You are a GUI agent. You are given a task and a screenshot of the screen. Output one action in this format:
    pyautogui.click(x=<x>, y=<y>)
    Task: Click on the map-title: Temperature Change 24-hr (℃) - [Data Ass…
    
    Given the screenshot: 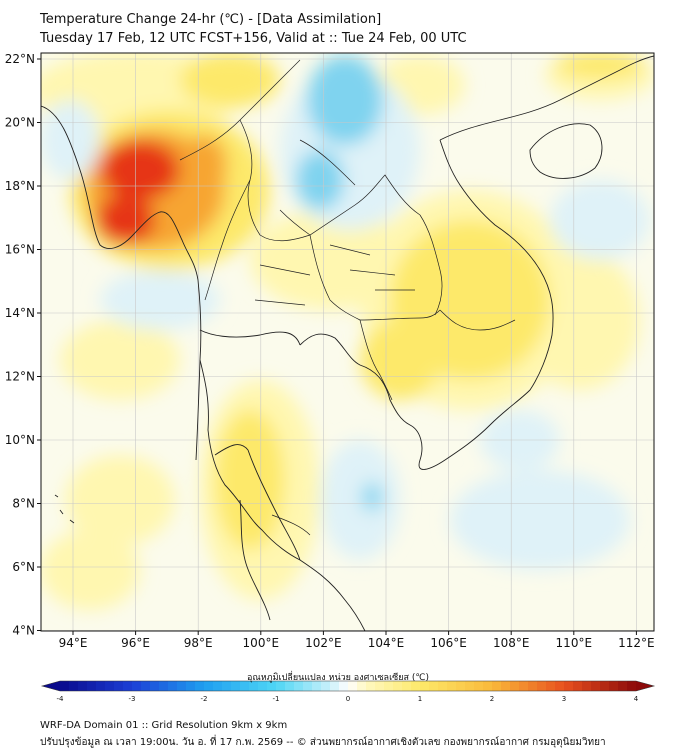 What is the action you would take?
    pyautogui.click(x=211, y=19)
    